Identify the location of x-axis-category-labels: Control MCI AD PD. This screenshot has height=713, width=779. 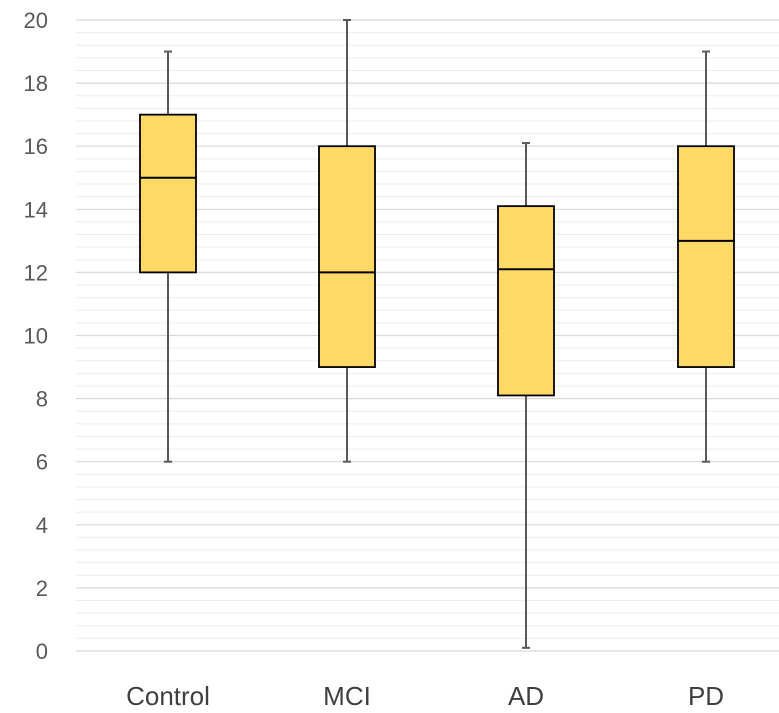
(425, 696).